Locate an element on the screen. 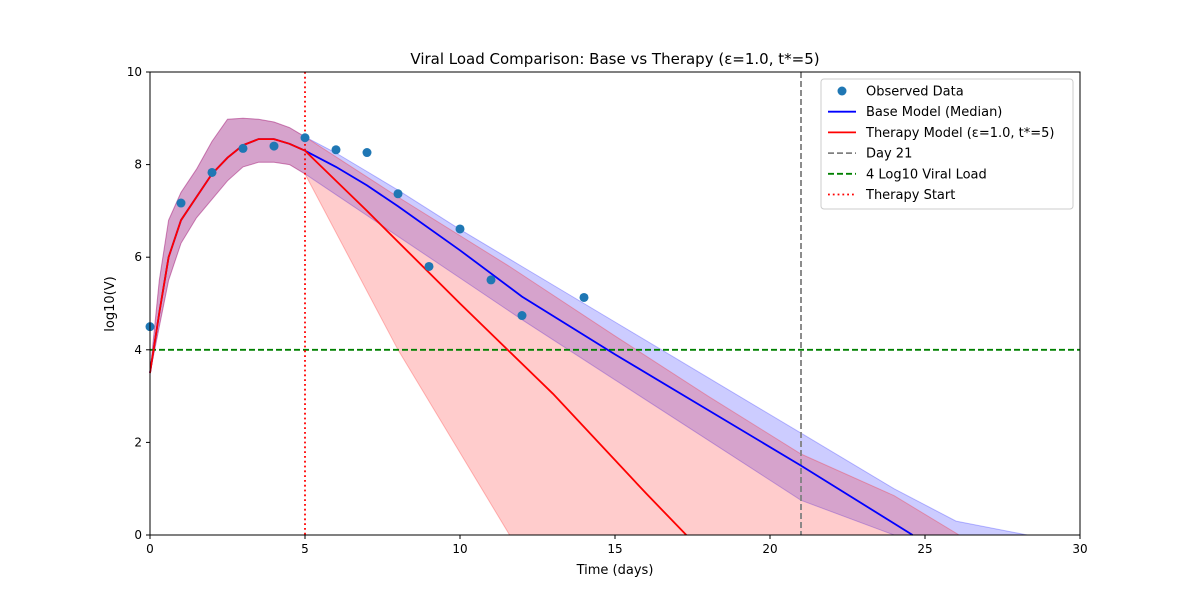 The image size is (1200, 600). x-tick-label: 20 is located at coordinates (769, 549).